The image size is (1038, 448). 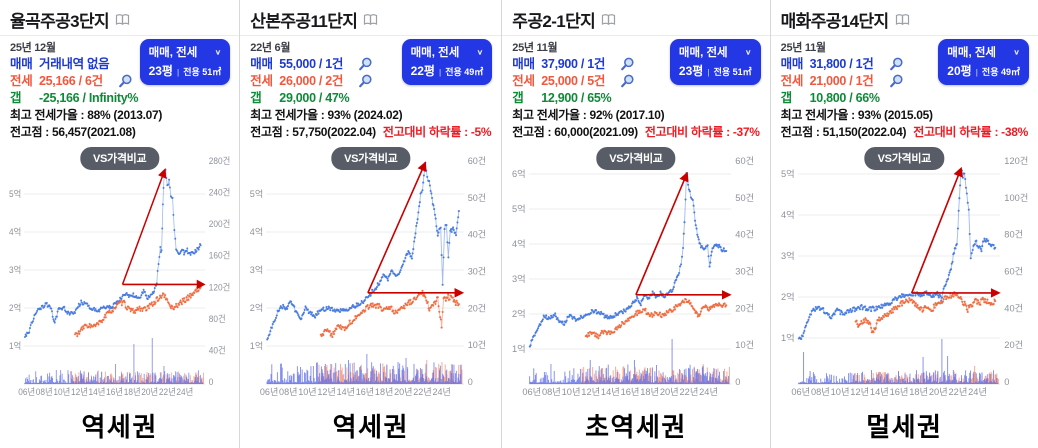 I want to click on max-jeonse-ratio-row: 최고 전세가율 : 92% (2017.10), so click(x=588, y=115).